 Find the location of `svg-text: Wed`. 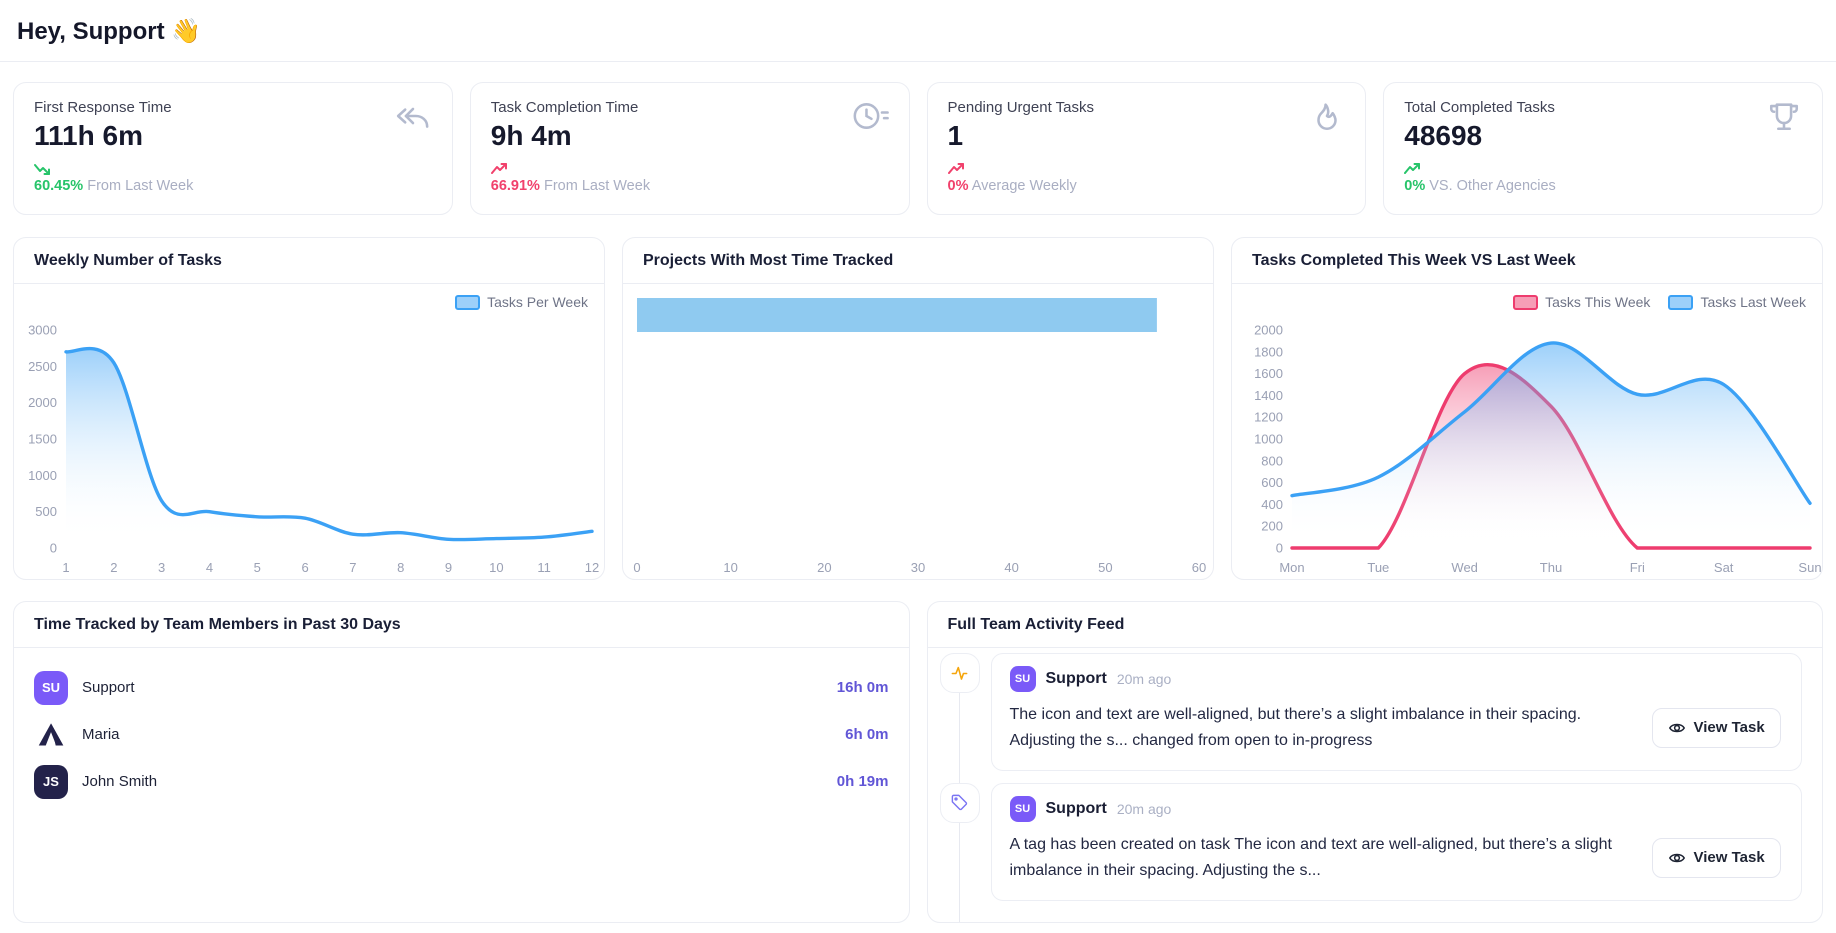

svg-text: Wed is located at coordinates (1464, 567).